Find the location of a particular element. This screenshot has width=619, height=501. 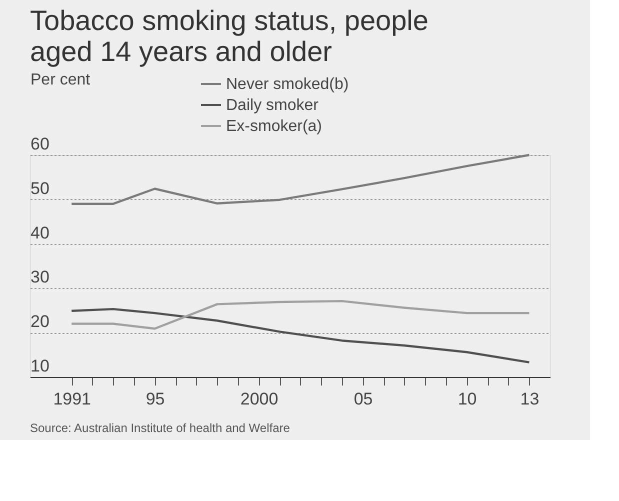

y-tick-label: 40 is located at coordinates (40, 232).